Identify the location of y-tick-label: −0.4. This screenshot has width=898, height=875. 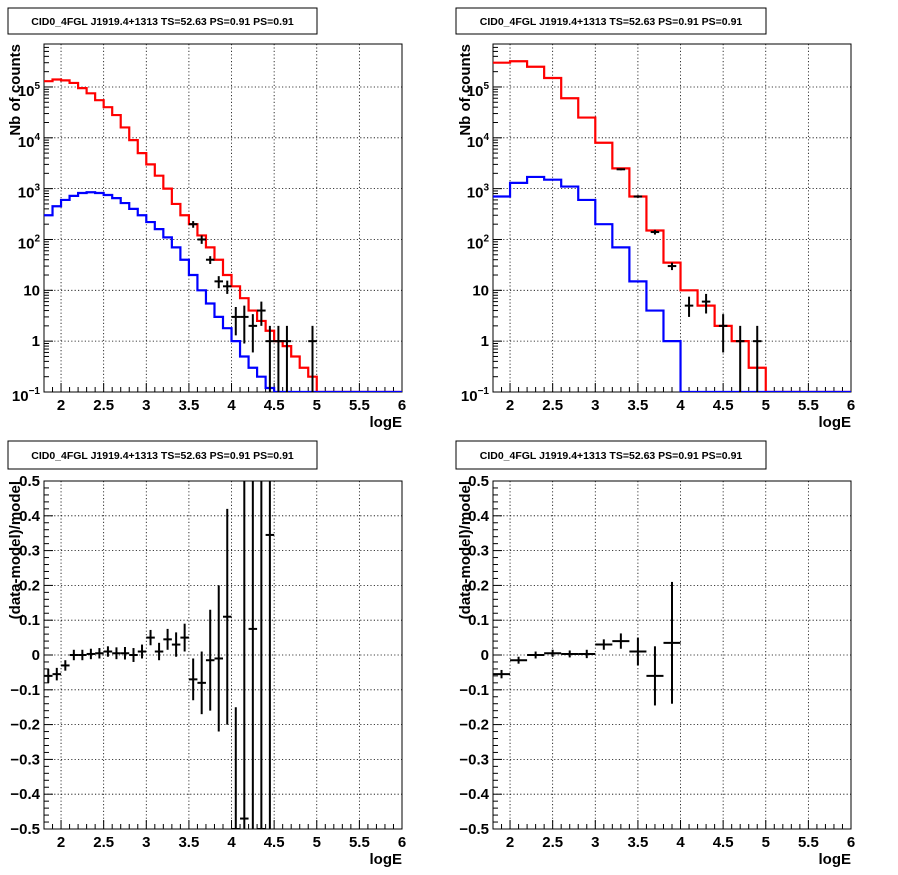
(474, 794).